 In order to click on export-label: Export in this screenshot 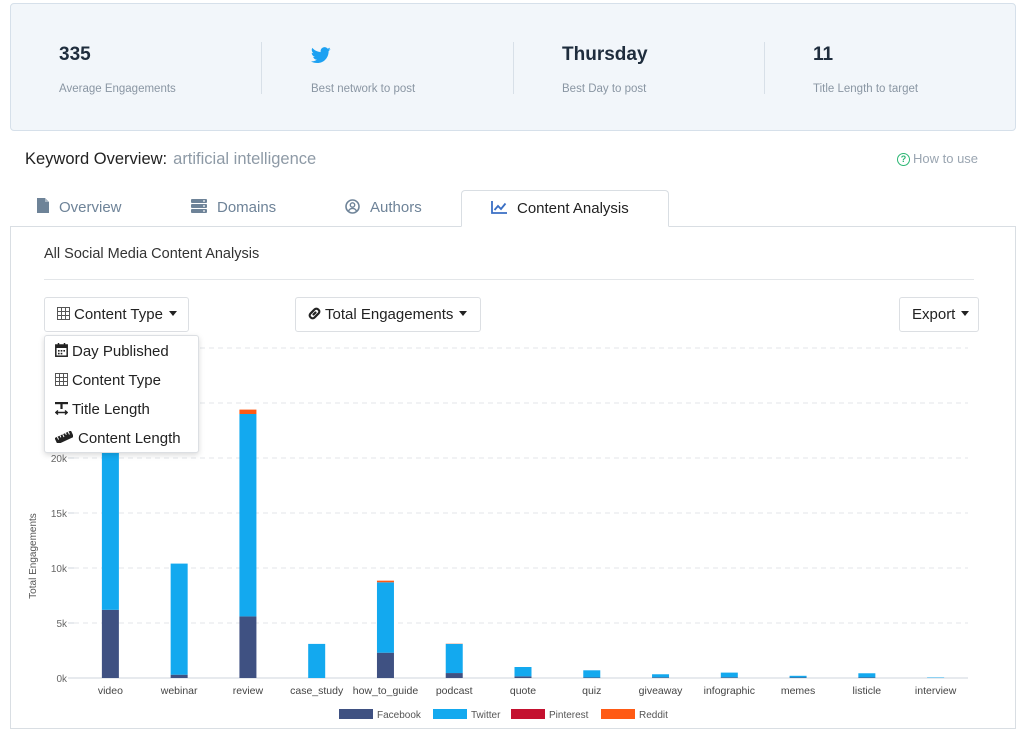, I will do `click(934, 314)`.